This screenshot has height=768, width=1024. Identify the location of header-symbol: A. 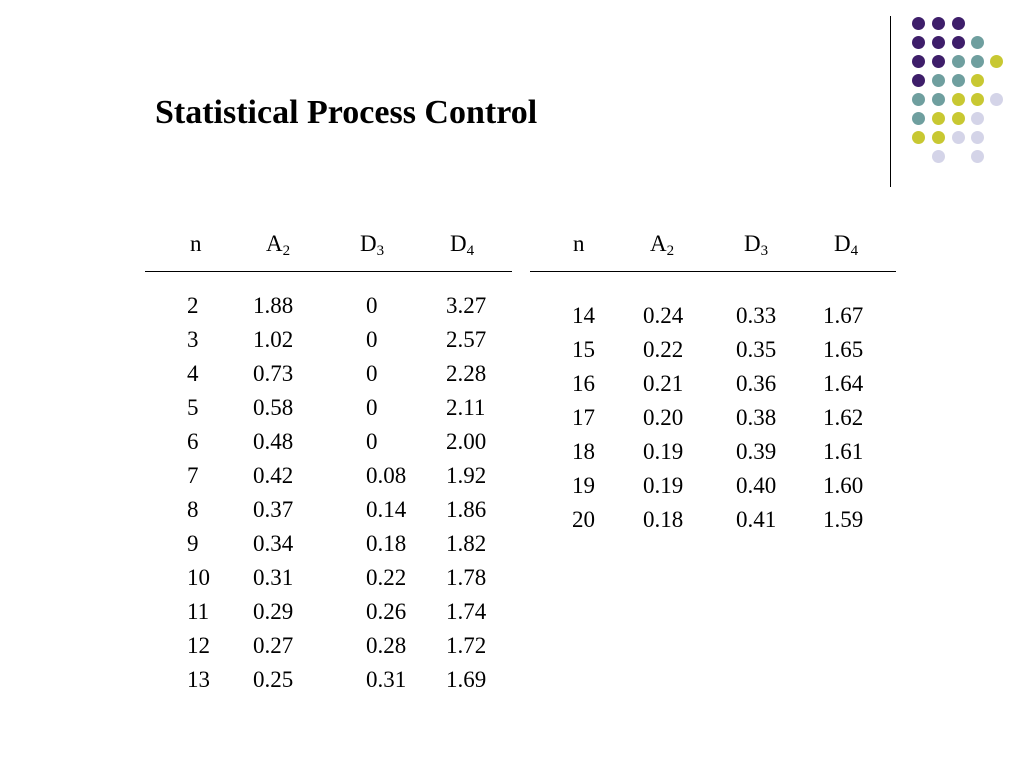
(658, 243).